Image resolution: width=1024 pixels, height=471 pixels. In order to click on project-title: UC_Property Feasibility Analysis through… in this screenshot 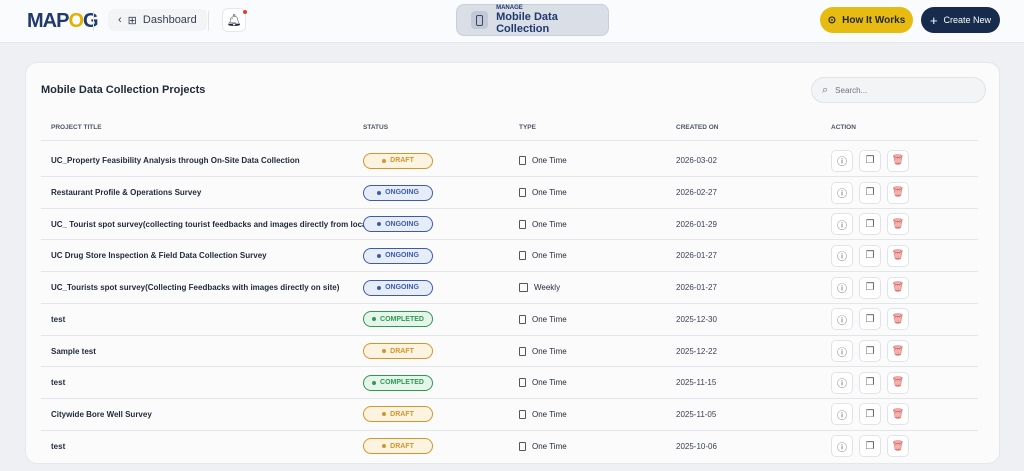, I will do `click(175, 161)`.